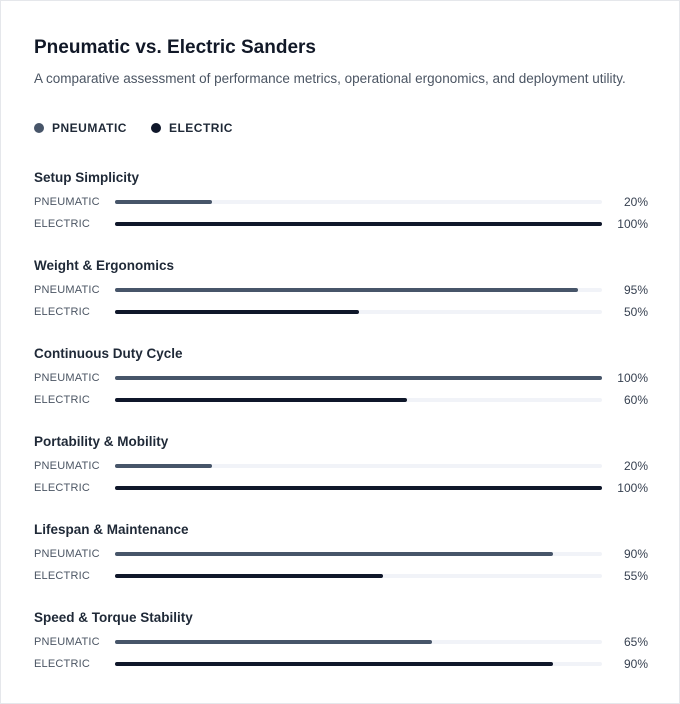  I want to click on bar-row-electric: ELECTRIC 55%, so click(341, 576).